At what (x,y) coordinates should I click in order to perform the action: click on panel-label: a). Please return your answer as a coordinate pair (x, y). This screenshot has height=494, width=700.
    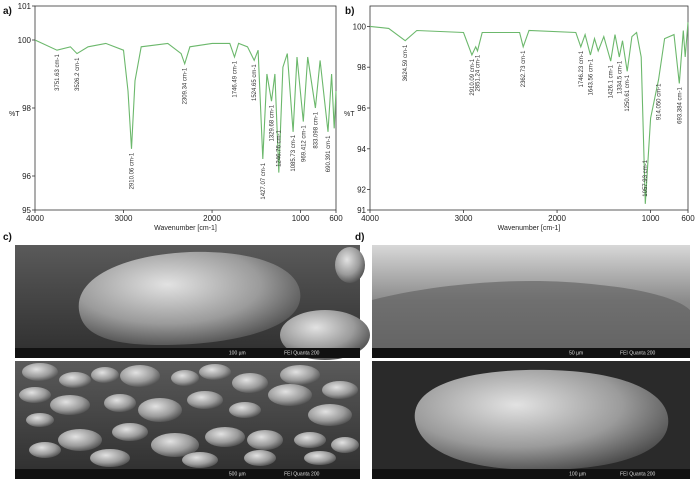
    Looking at the image, I should click on (7, 11).